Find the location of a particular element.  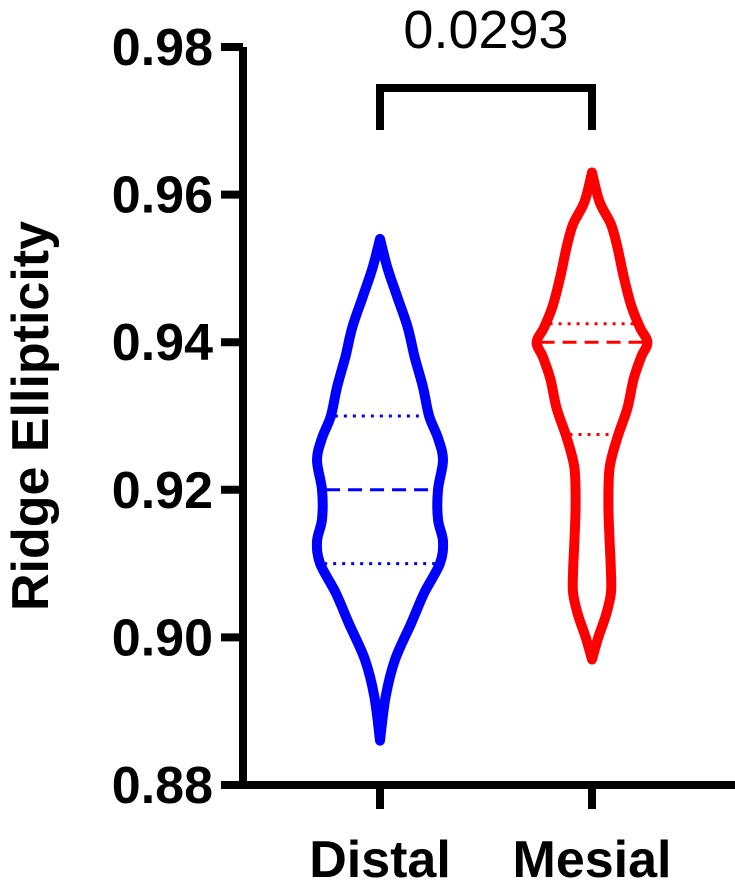

y-tick-label: 0.88 is located at coordinates (162, 786).